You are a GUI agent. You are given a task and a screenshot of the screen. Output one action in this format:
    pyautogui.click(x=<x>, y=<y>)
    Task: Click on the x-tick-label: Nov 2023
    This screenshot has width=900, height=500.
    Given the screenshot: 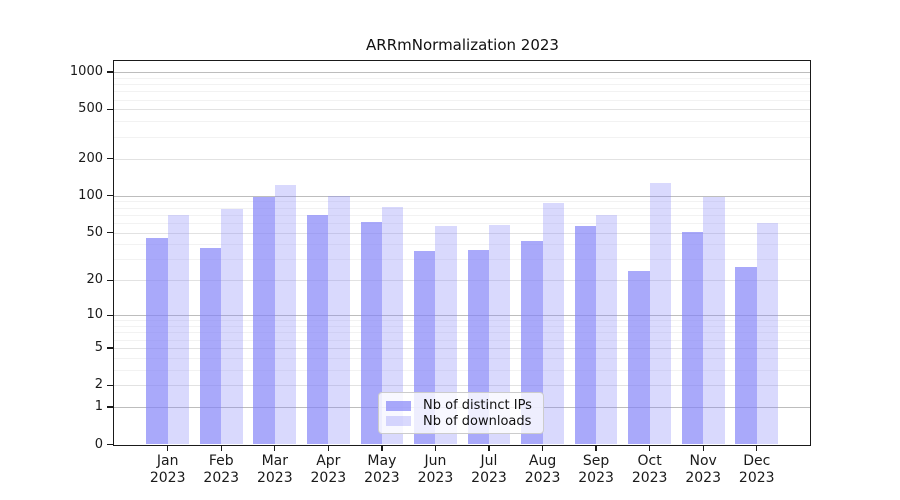 What is the action you would take?
    pyautogui.click(x=703, y=469)
    